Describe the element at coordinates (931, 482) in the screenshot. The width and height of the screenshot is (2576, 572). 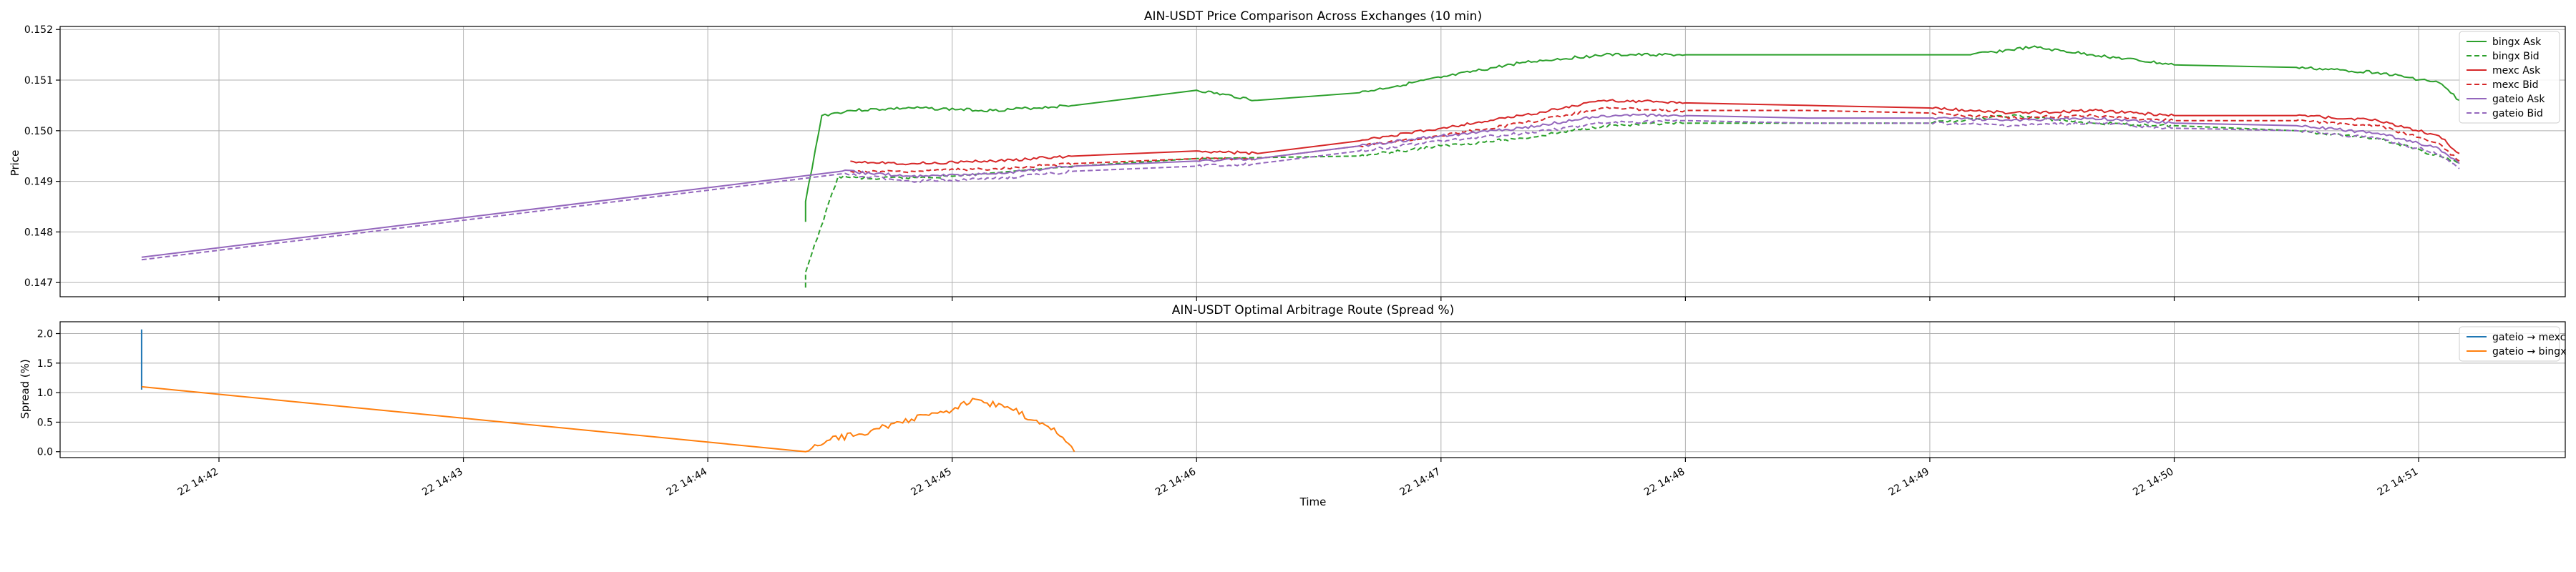
I see `x-tick-label: 22 14:45` at that location.